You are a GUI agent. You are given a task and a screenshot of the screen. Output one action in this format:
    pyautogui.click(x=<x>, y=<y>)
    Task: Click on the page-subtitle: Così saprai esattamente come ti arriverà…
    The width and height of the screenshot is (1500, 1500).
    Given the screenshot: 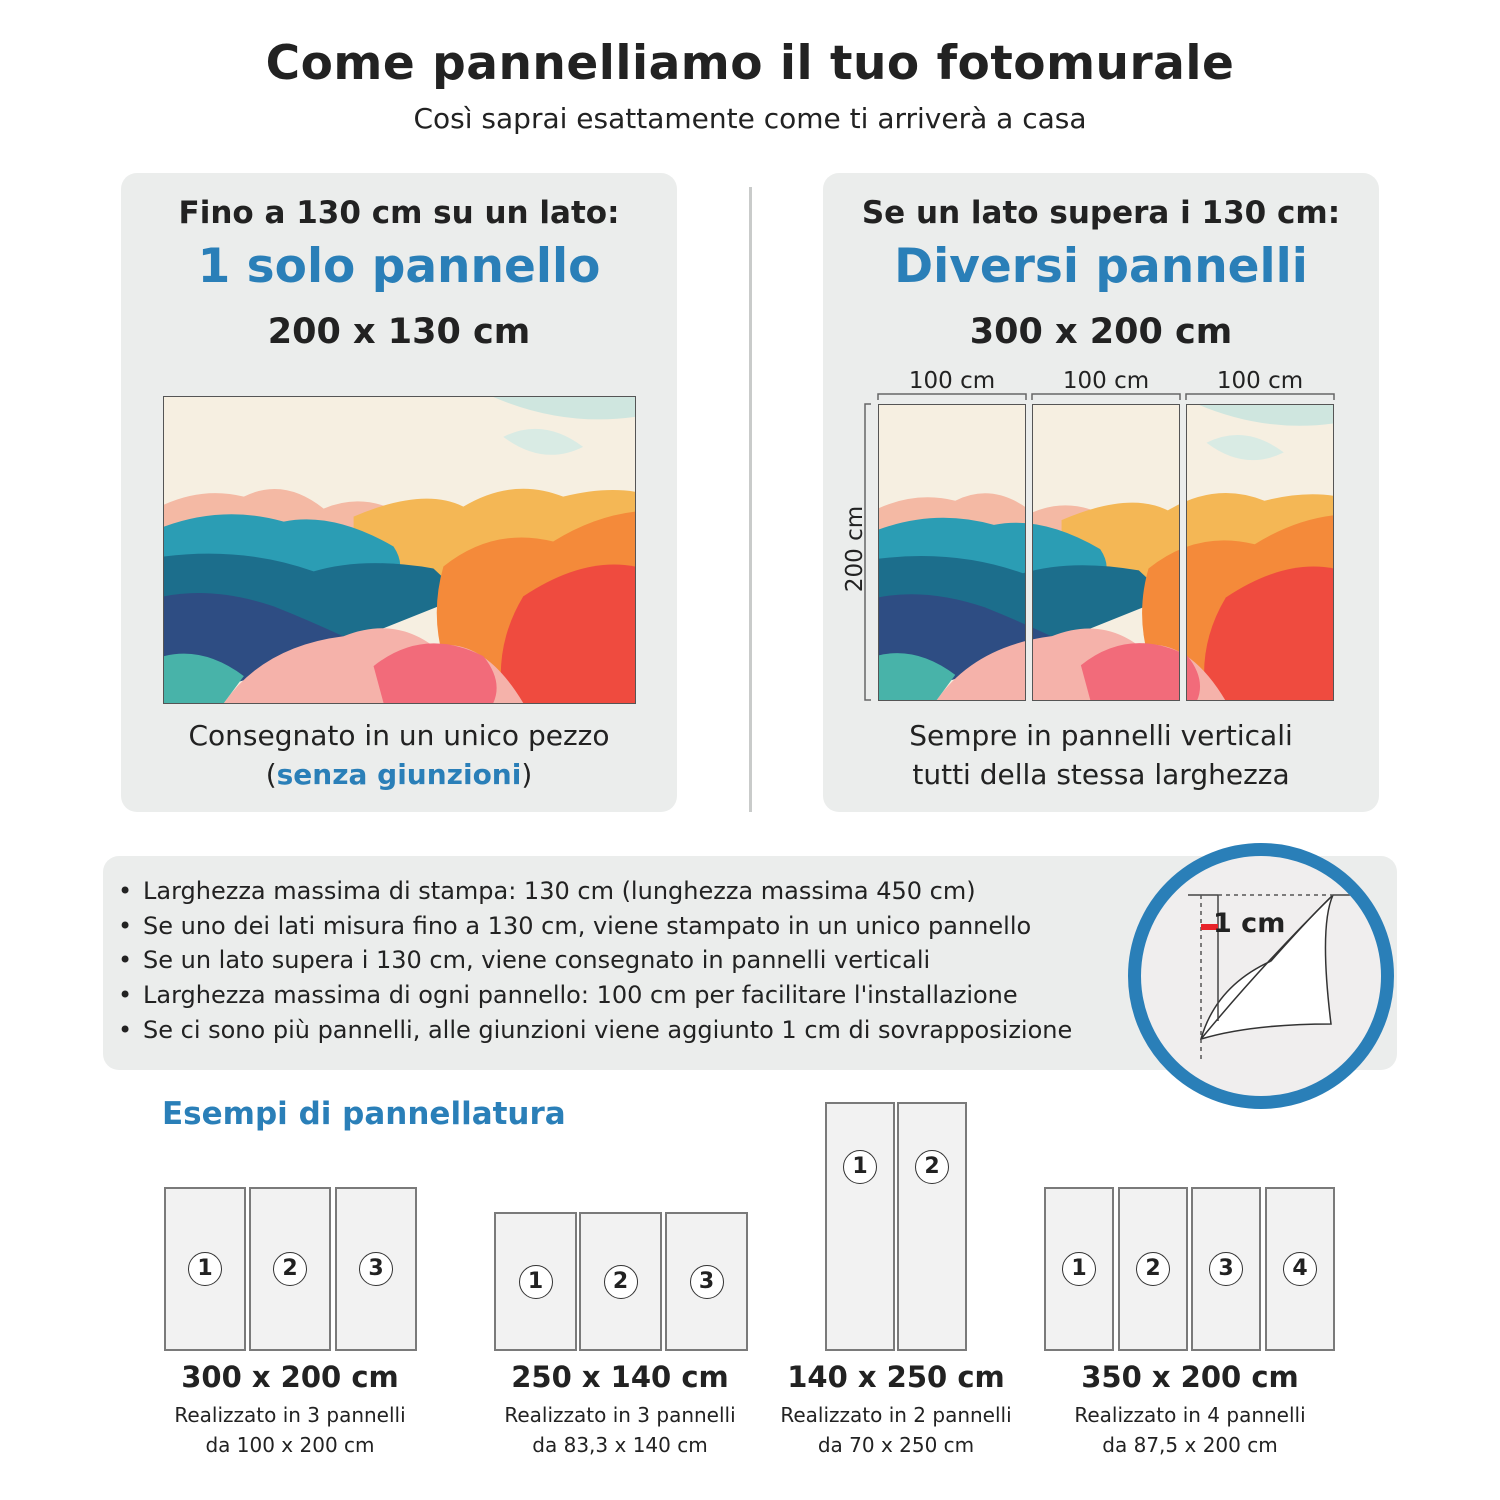 What is the action you would take?
    pyautogui.click(x=750, y=118)
    